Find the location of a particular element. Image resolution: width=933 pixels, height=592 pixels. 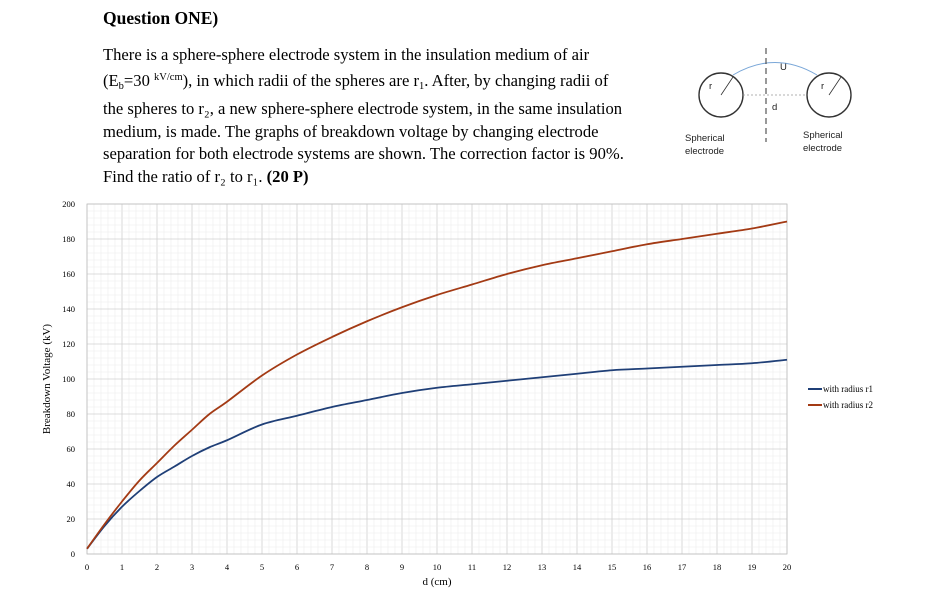

x-tick-label: 12 is located at coordinates (507, 567).